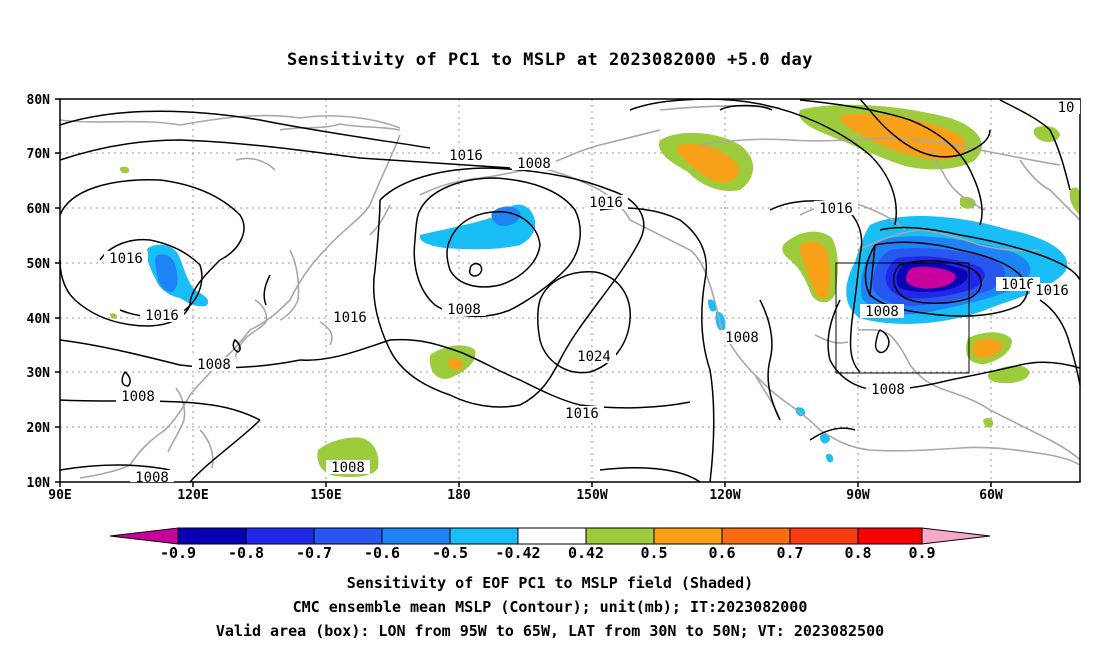  Describe the element at coordinates (246, 553) in the screenshot. I see `colorbar-label: -0.8` at that location.